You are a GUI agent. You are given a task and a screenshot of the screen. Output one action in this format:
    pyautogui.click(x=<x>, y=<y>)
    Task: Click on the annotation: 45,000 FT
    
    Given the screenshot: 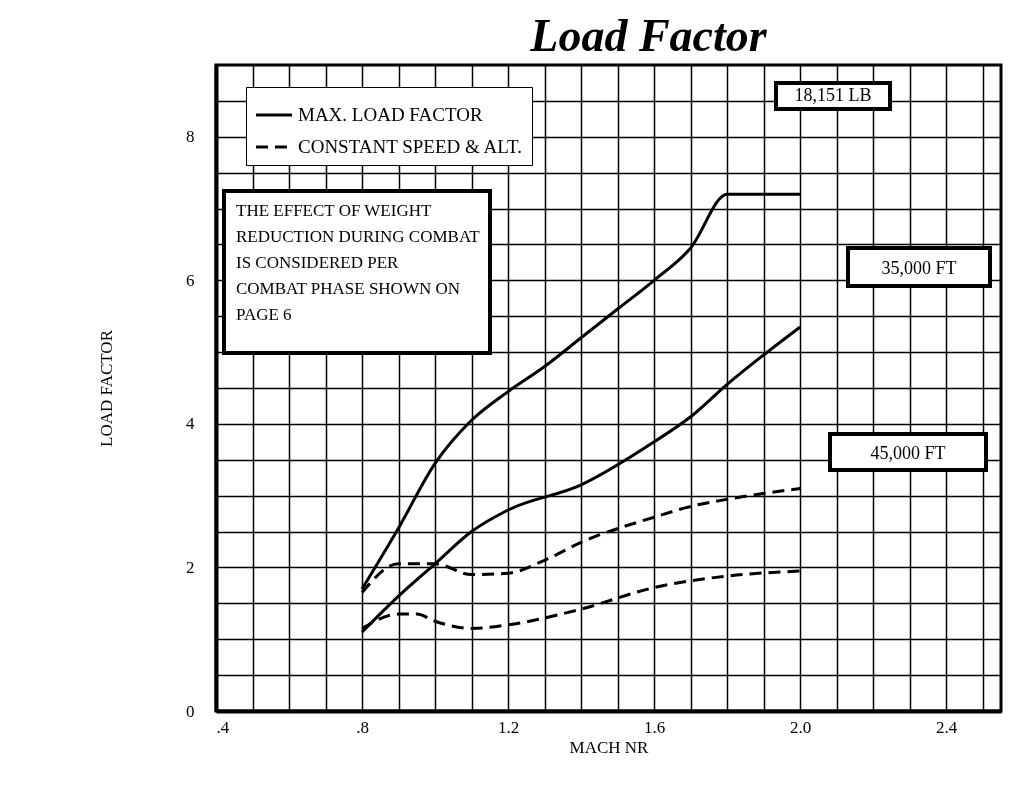 What is the action you would take?
    pyautogui.click(x=908, y=453)
    